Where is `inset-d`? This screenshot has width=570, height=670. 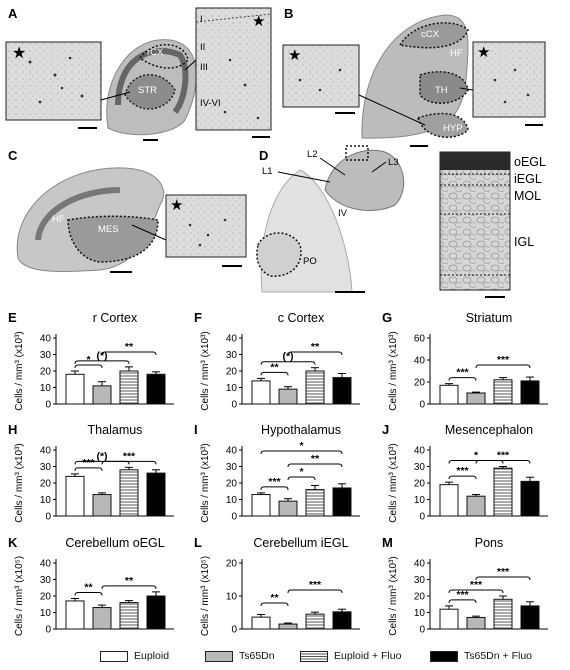
inset-d is located at coordinates (475, 221).